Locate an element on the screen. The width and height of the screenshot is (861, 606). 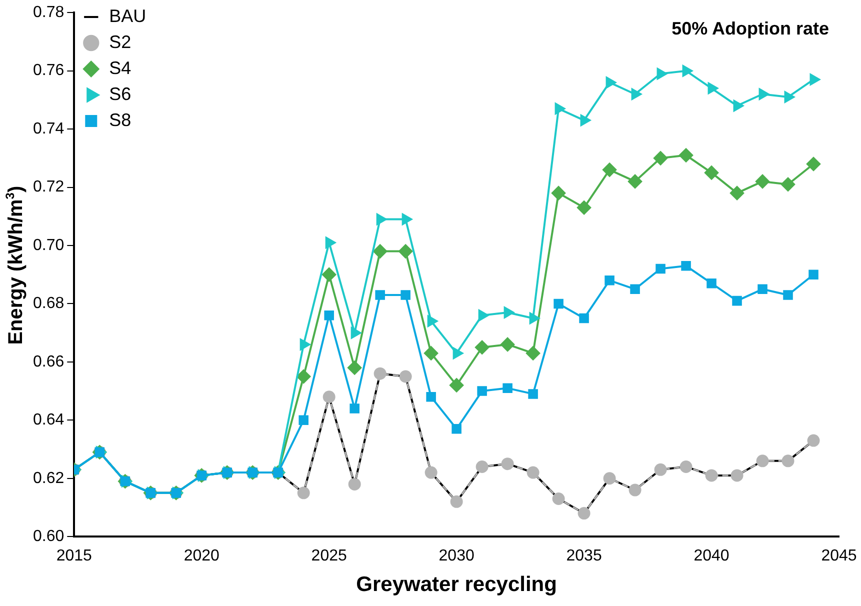
legend-label: S4 is located at coordinates (120, 68).